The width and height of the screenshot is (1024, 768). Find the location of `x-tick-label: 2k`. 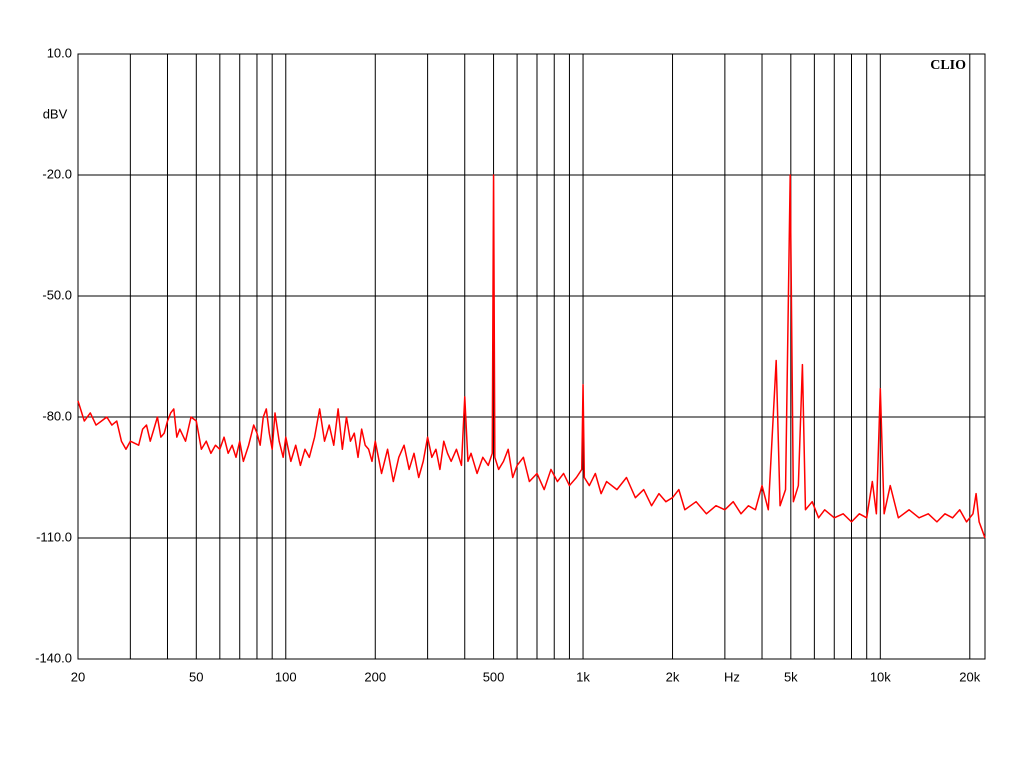

x-tick-label: 2k is located at coordinates (673, 676).